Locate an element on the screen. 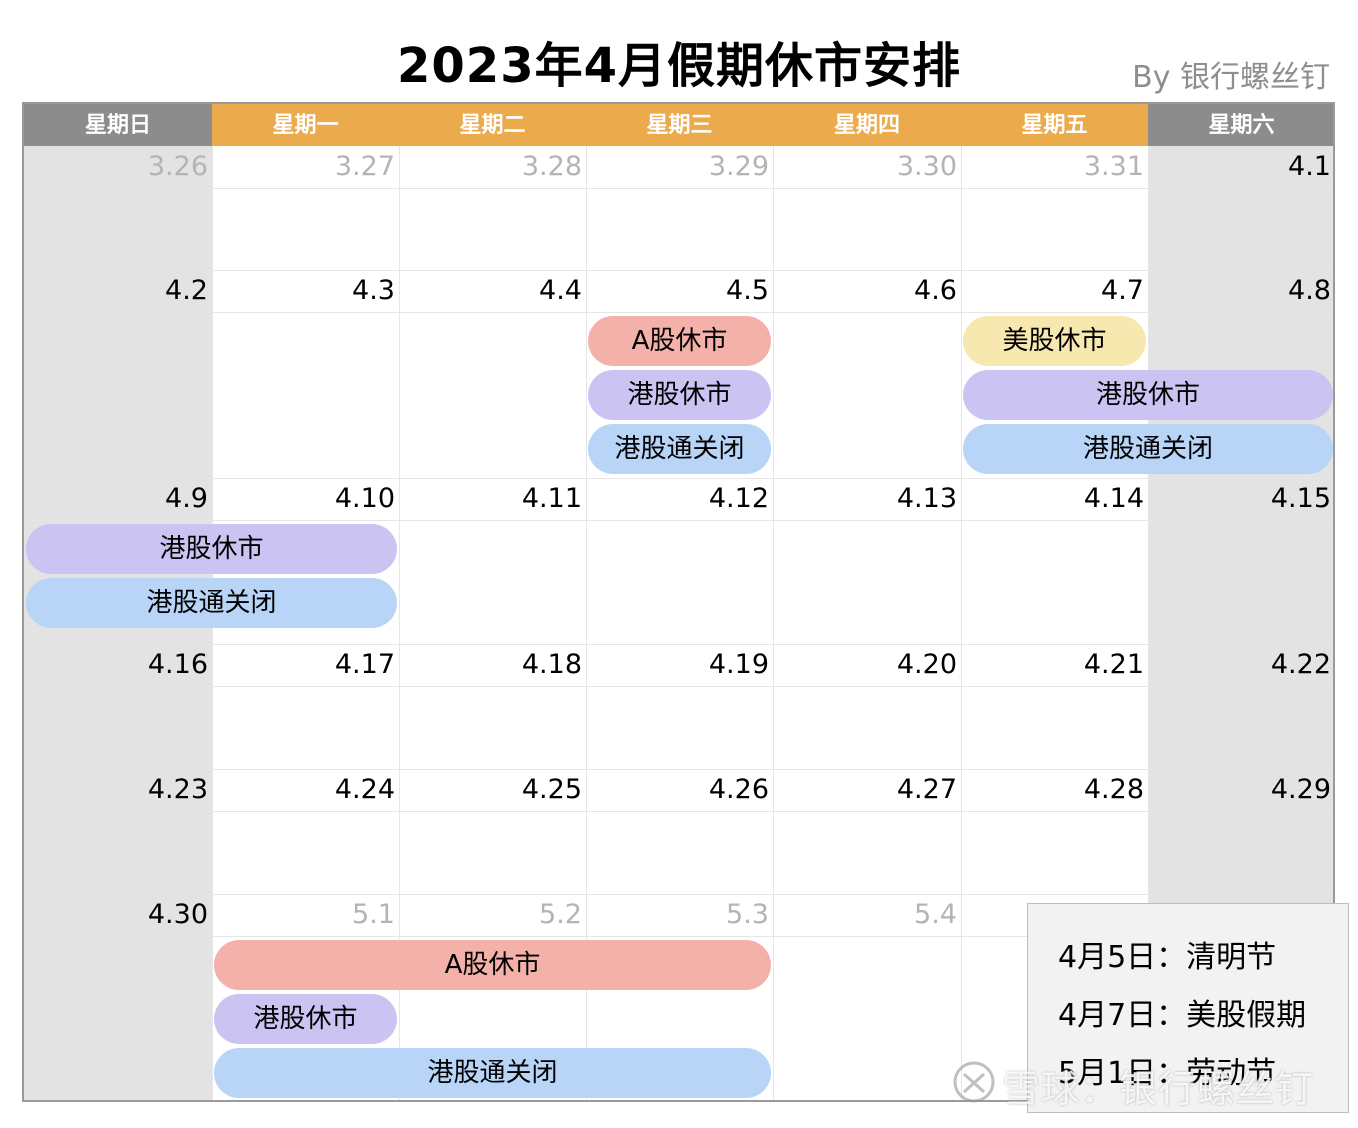 This screenshot has width=1358, height=1128. date-5-3: 5.3 is located at coordinates (747, 914).